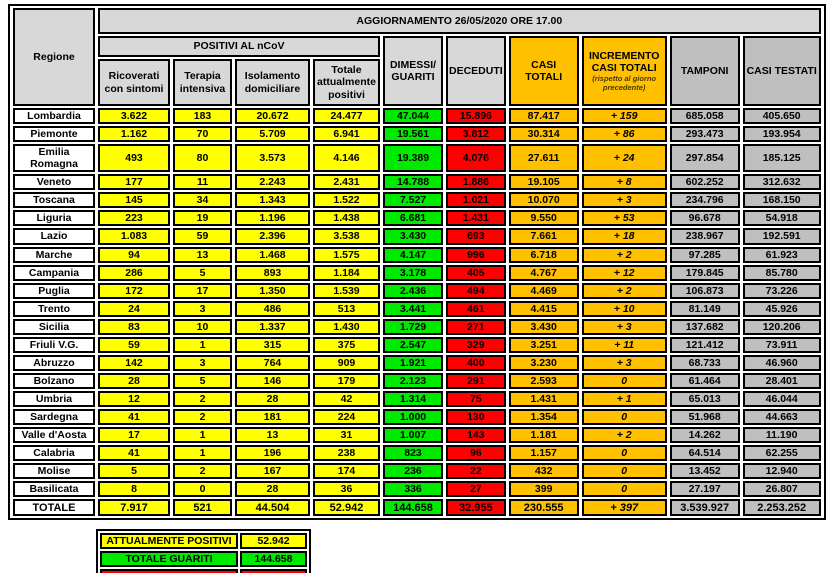  I want to click on deceduti-cell: 329, so click(476, 344).